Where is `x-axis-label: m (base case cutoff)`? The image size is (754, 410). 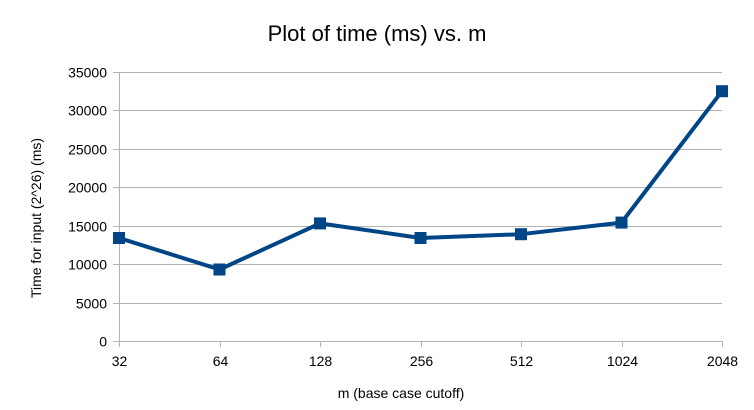
x-axis-label: m (base case cutoff) is located at coordinates (401, 393).